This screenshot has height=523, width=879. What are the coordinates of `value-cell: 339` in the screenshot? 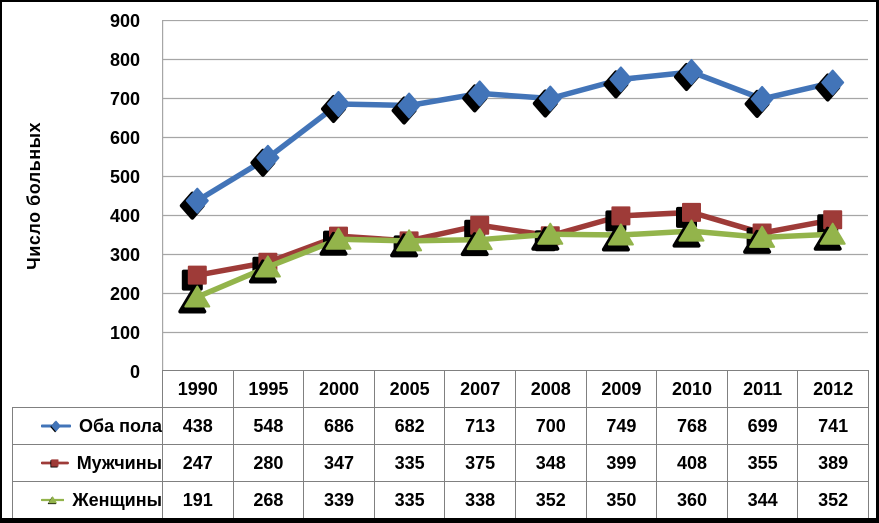 It's located at (339, 499).